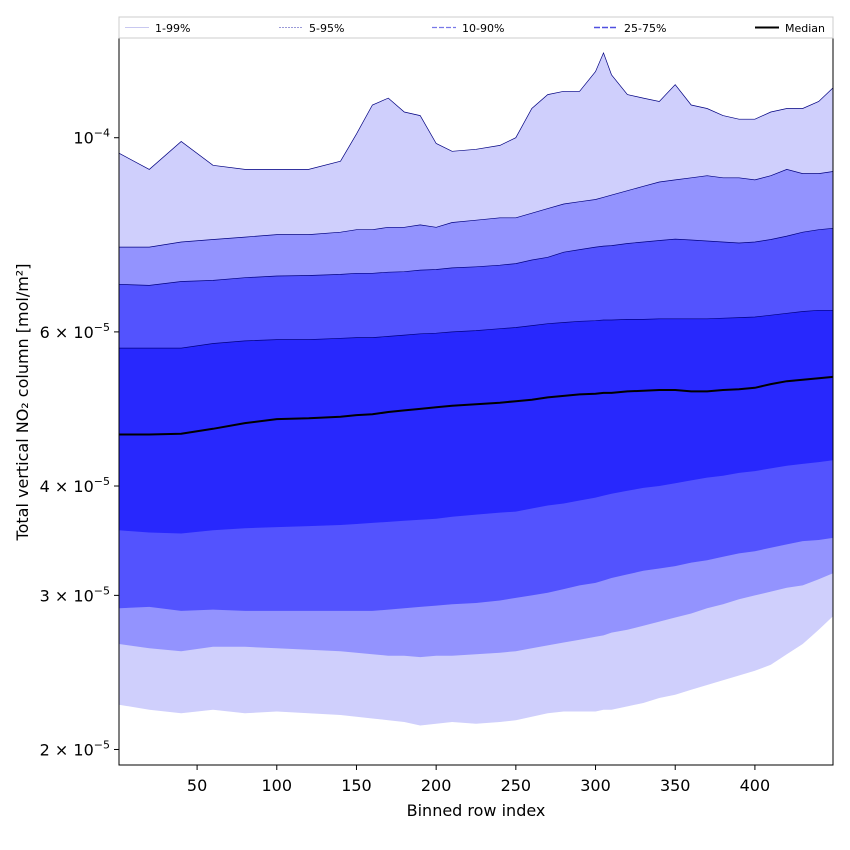  I want to click on legend-box, so click(476, 27).